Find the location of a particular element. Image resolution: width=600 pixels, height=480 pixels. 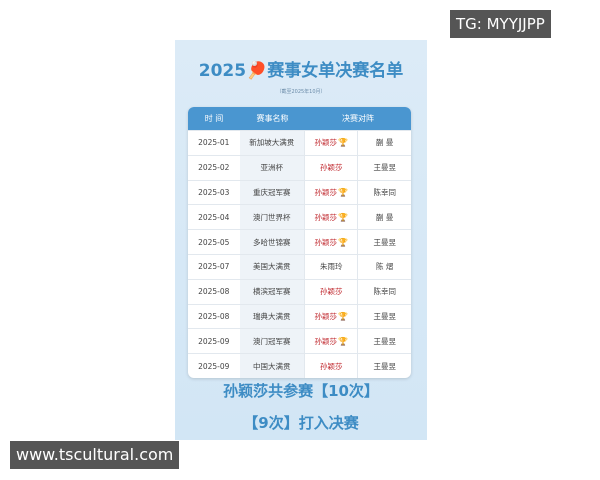

header-date: 时 间 is located at coordinates (214, 118).